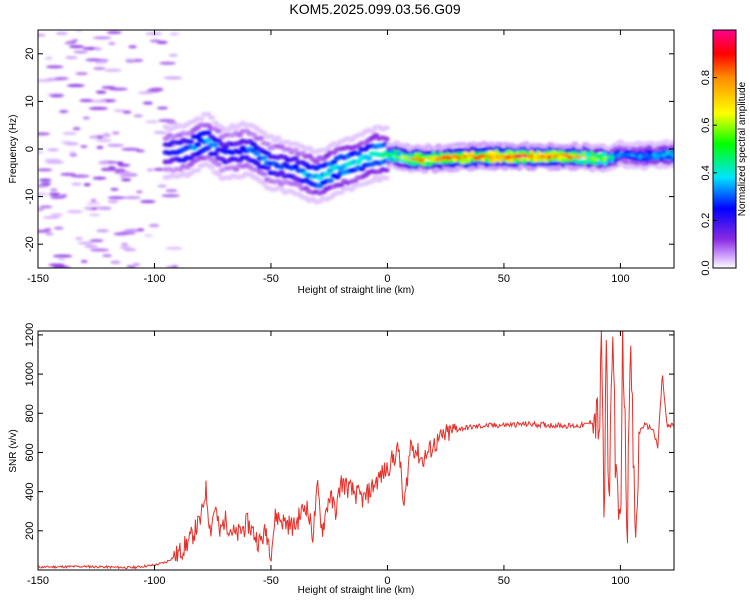 This screenshot has width=750, height=600. I want to click on colorbar-ticks: 0.0 0.2 0.4 0.6 0.8, so click(708, 173).